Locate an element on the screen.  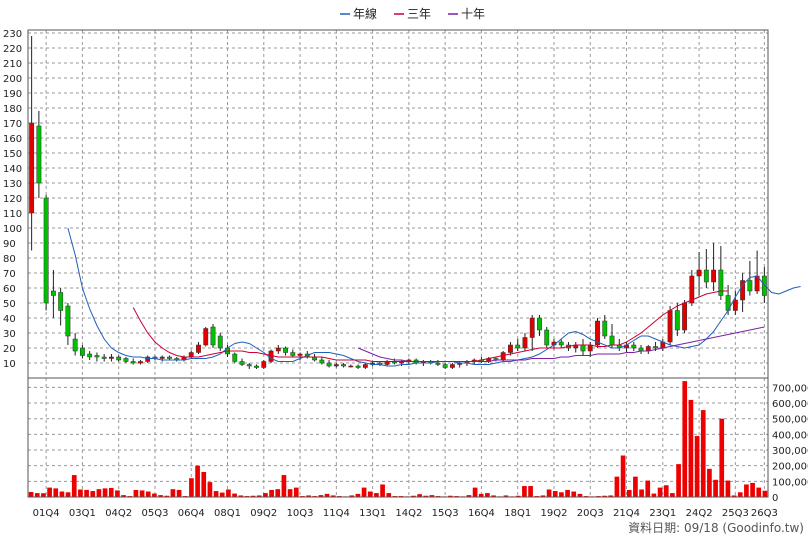
price-tick-label: 20 is located at coordinates (9, 349).